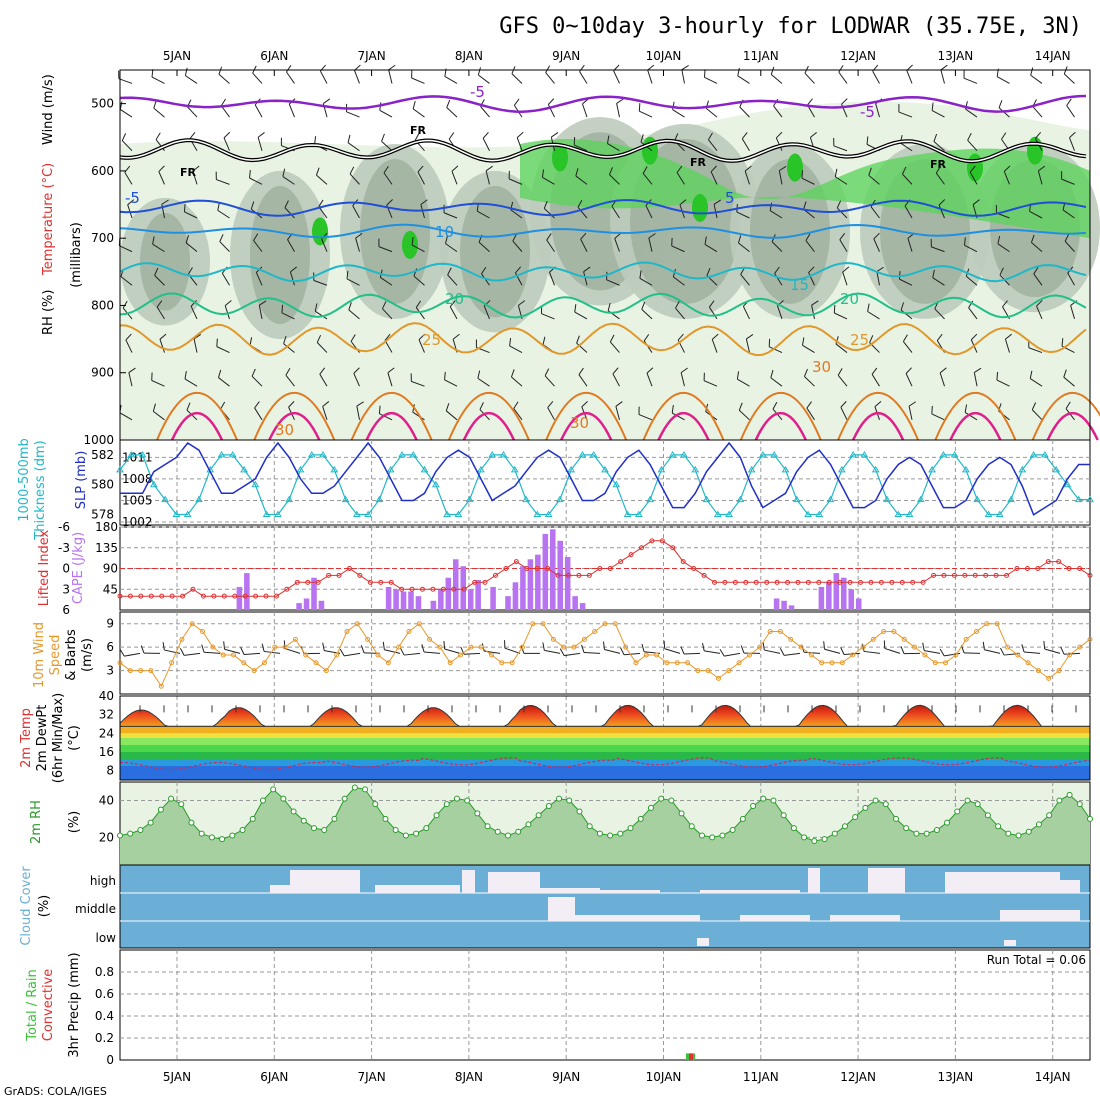 The height and width of the screenshot is (1100, 1100). I want to click on wind-label: Wind (m/s), so click(48, 109).